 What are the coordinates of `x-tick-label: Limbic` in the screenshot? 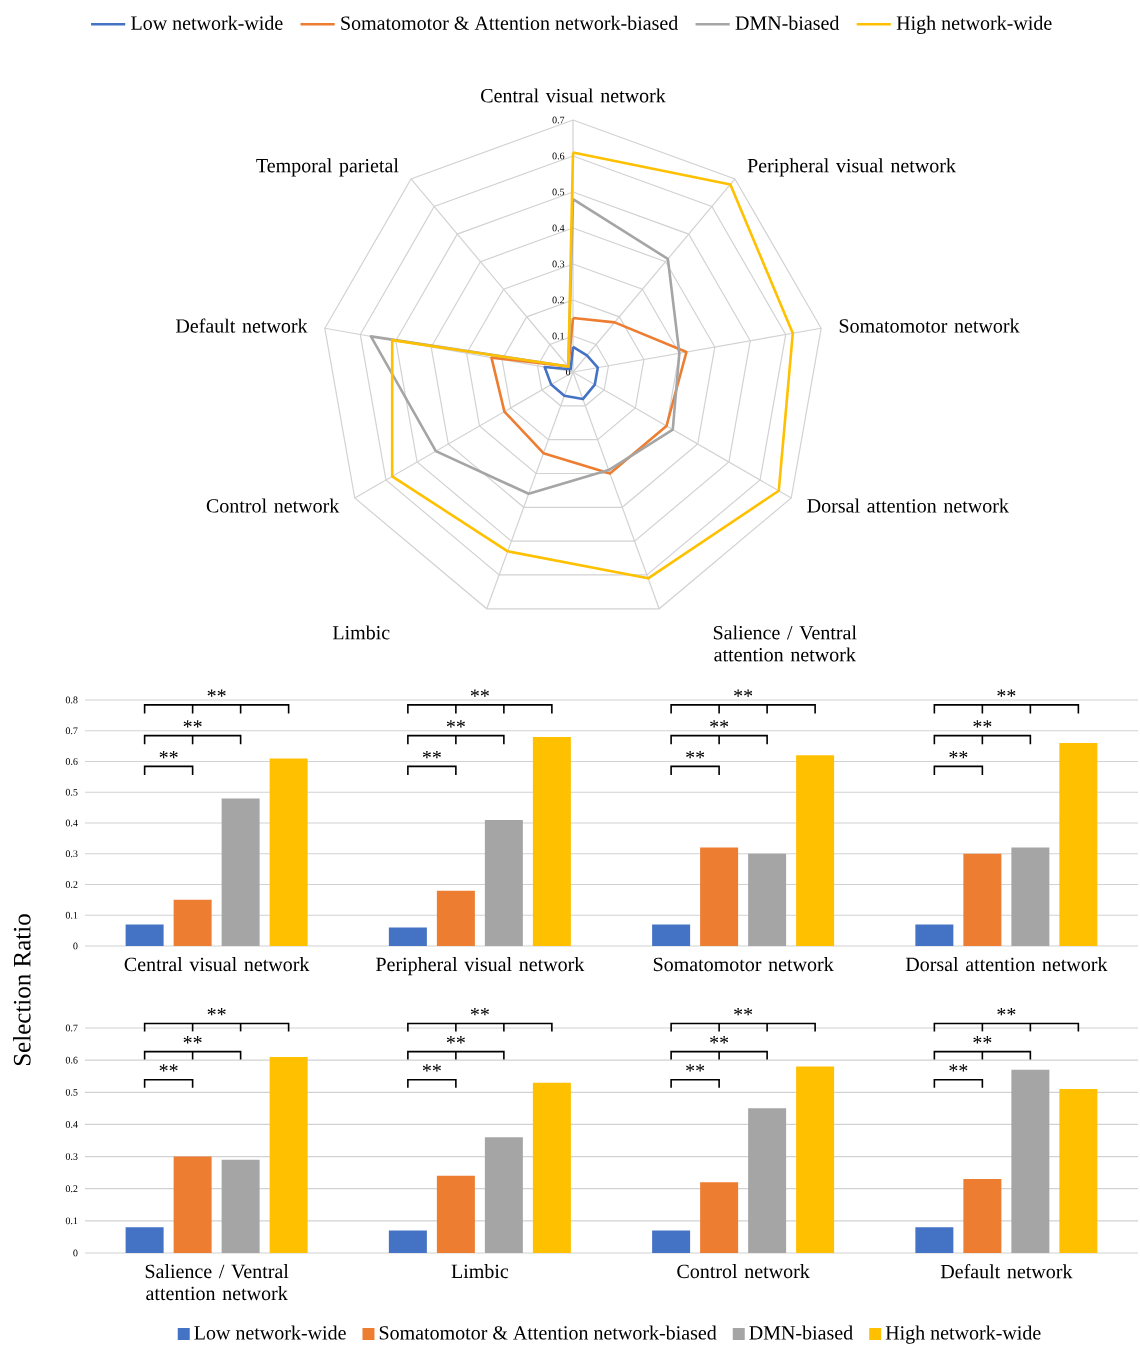 It's located at (480, 1271).